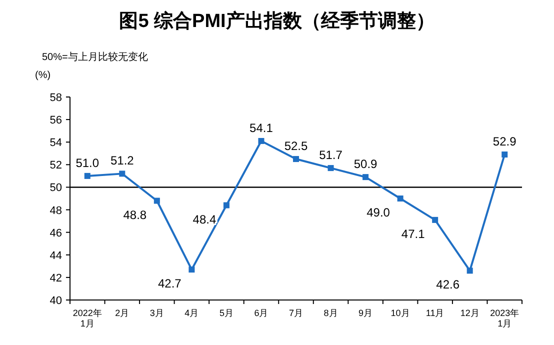 The width and height of the screenshot is (554, 345). I want to click on data-label: 49.0, so click(378, 213).